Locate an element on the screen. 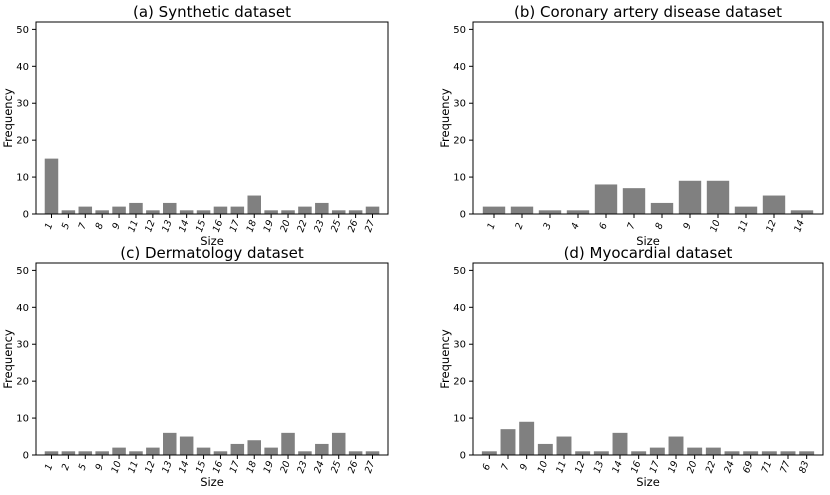 This screenshot has width=830, height=495. x-tick-label: 22 is located at coordinates (302, 226).